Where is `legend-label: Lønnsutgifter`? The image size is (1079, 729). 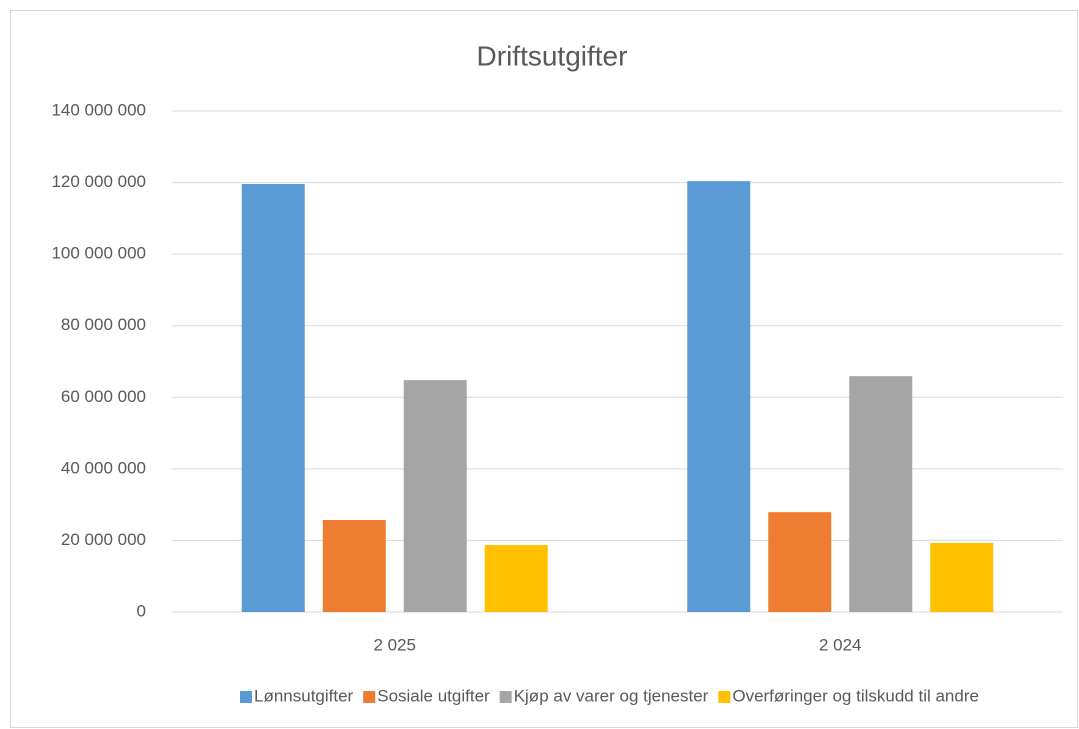
legend-label: Lønnsutgifter is located at coordinates (304, 695).